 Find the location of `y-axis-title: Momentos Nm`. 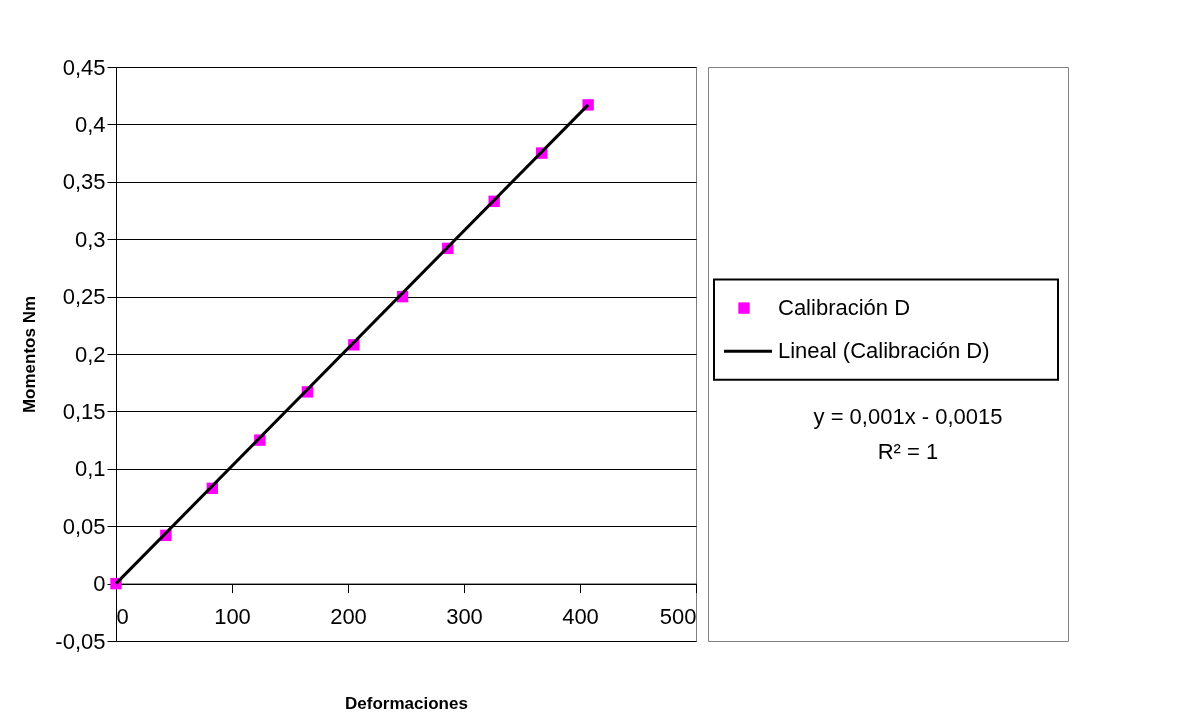

y-axis-title: Momentos Nm is located at coordinates (30, 354).